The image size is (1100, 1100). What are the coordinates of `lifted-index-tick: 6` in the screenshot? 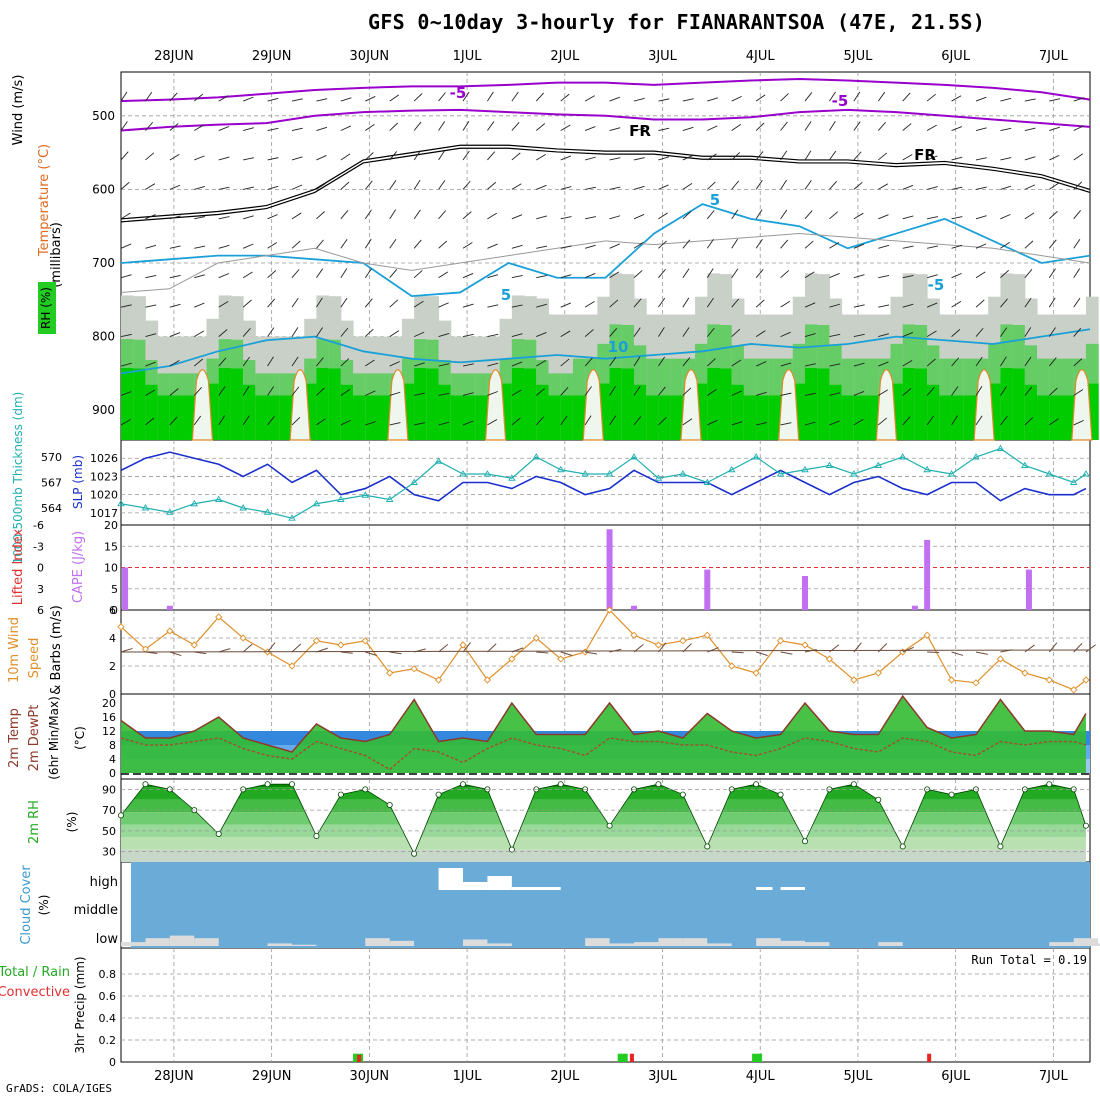 It's located at (40, 610).